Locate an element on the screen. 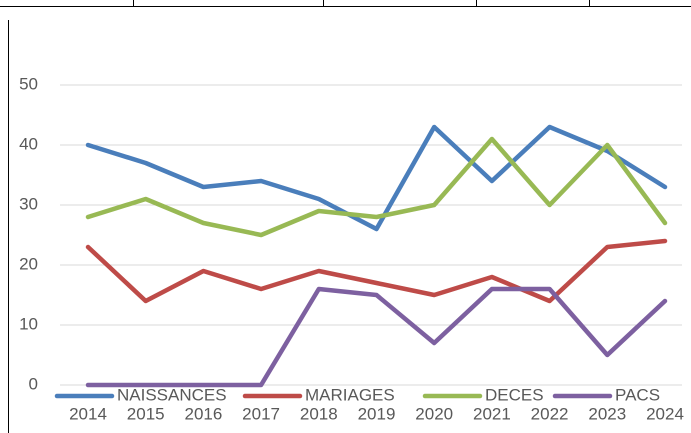  x-tick-label: 2021 is located at coordinates (492, 413).